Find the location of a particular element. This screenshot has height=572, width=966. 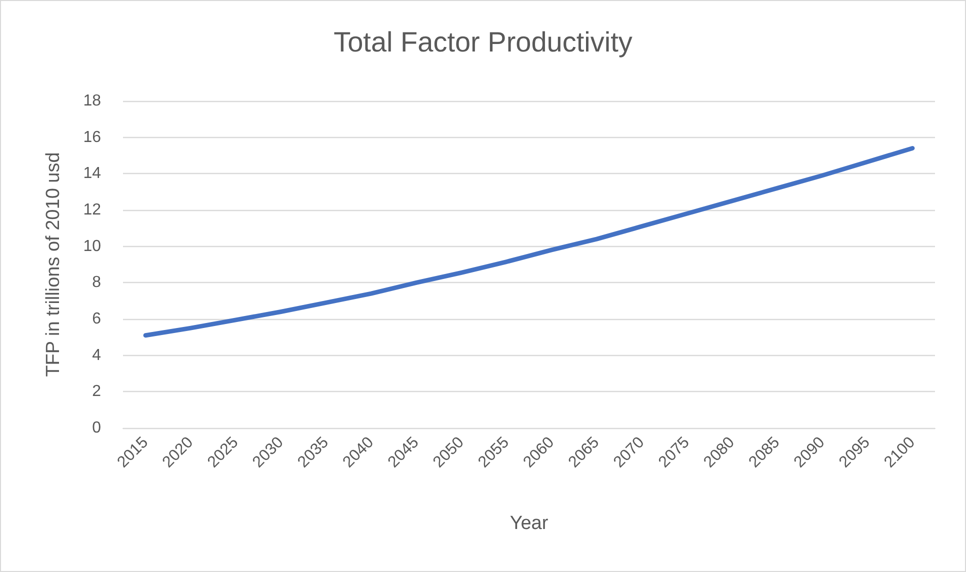

y-tick-label: 6 is located at coordinates (97, 319).